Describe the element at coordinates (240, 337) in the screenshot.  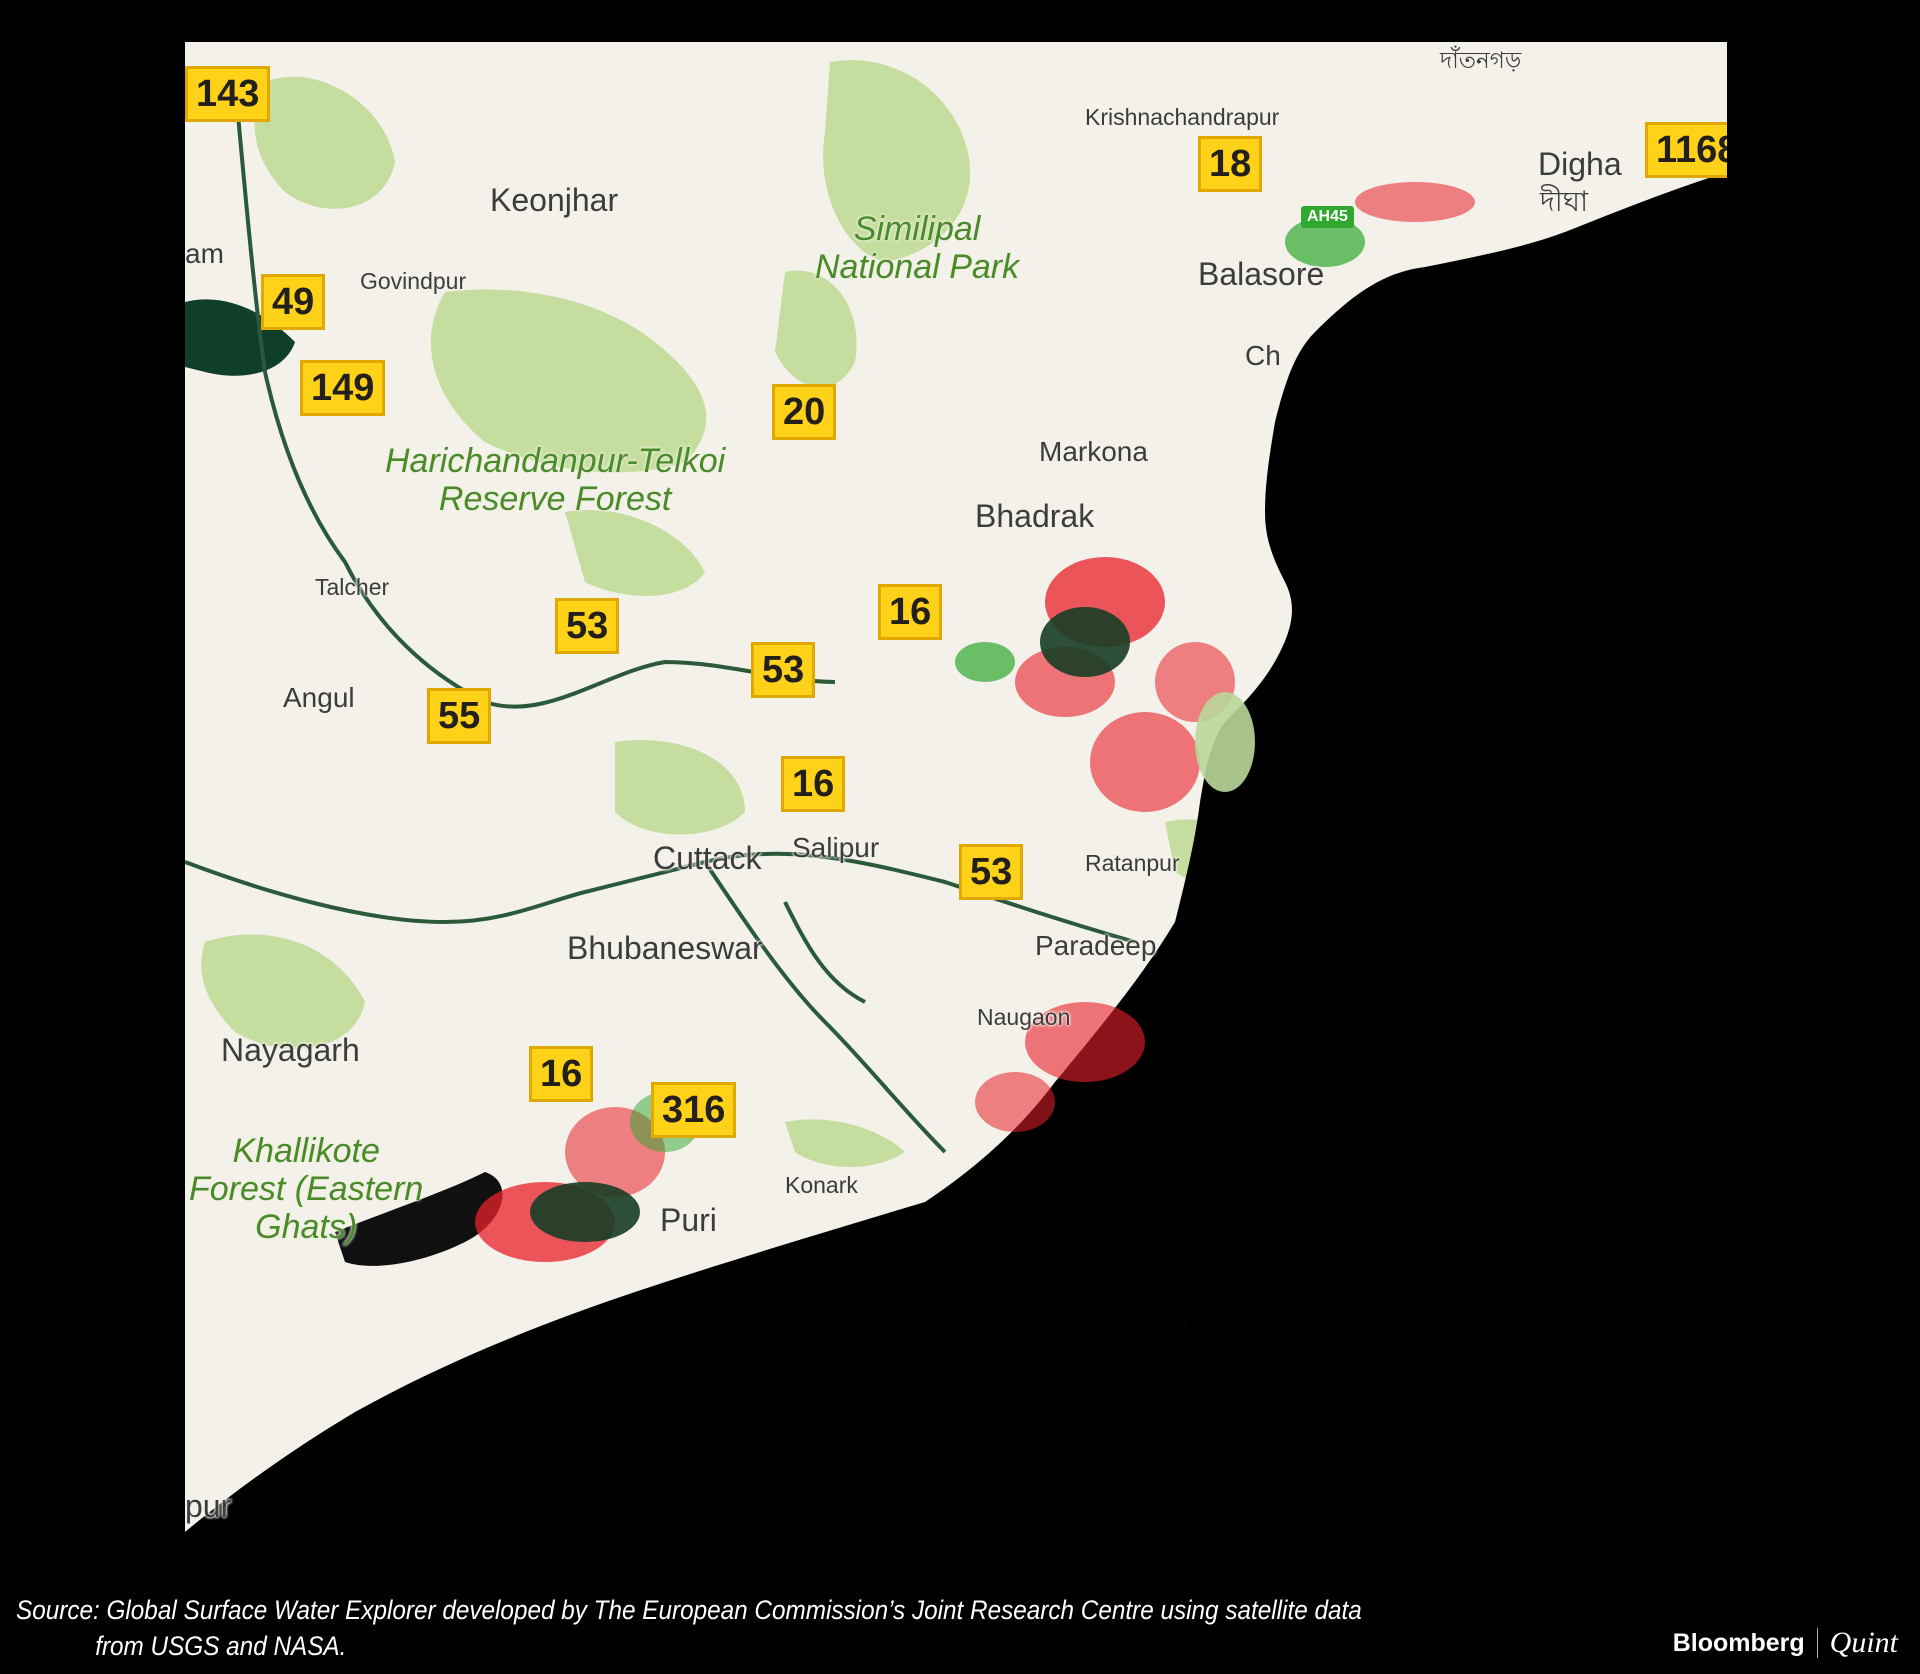
I see `reservoir` at that location.